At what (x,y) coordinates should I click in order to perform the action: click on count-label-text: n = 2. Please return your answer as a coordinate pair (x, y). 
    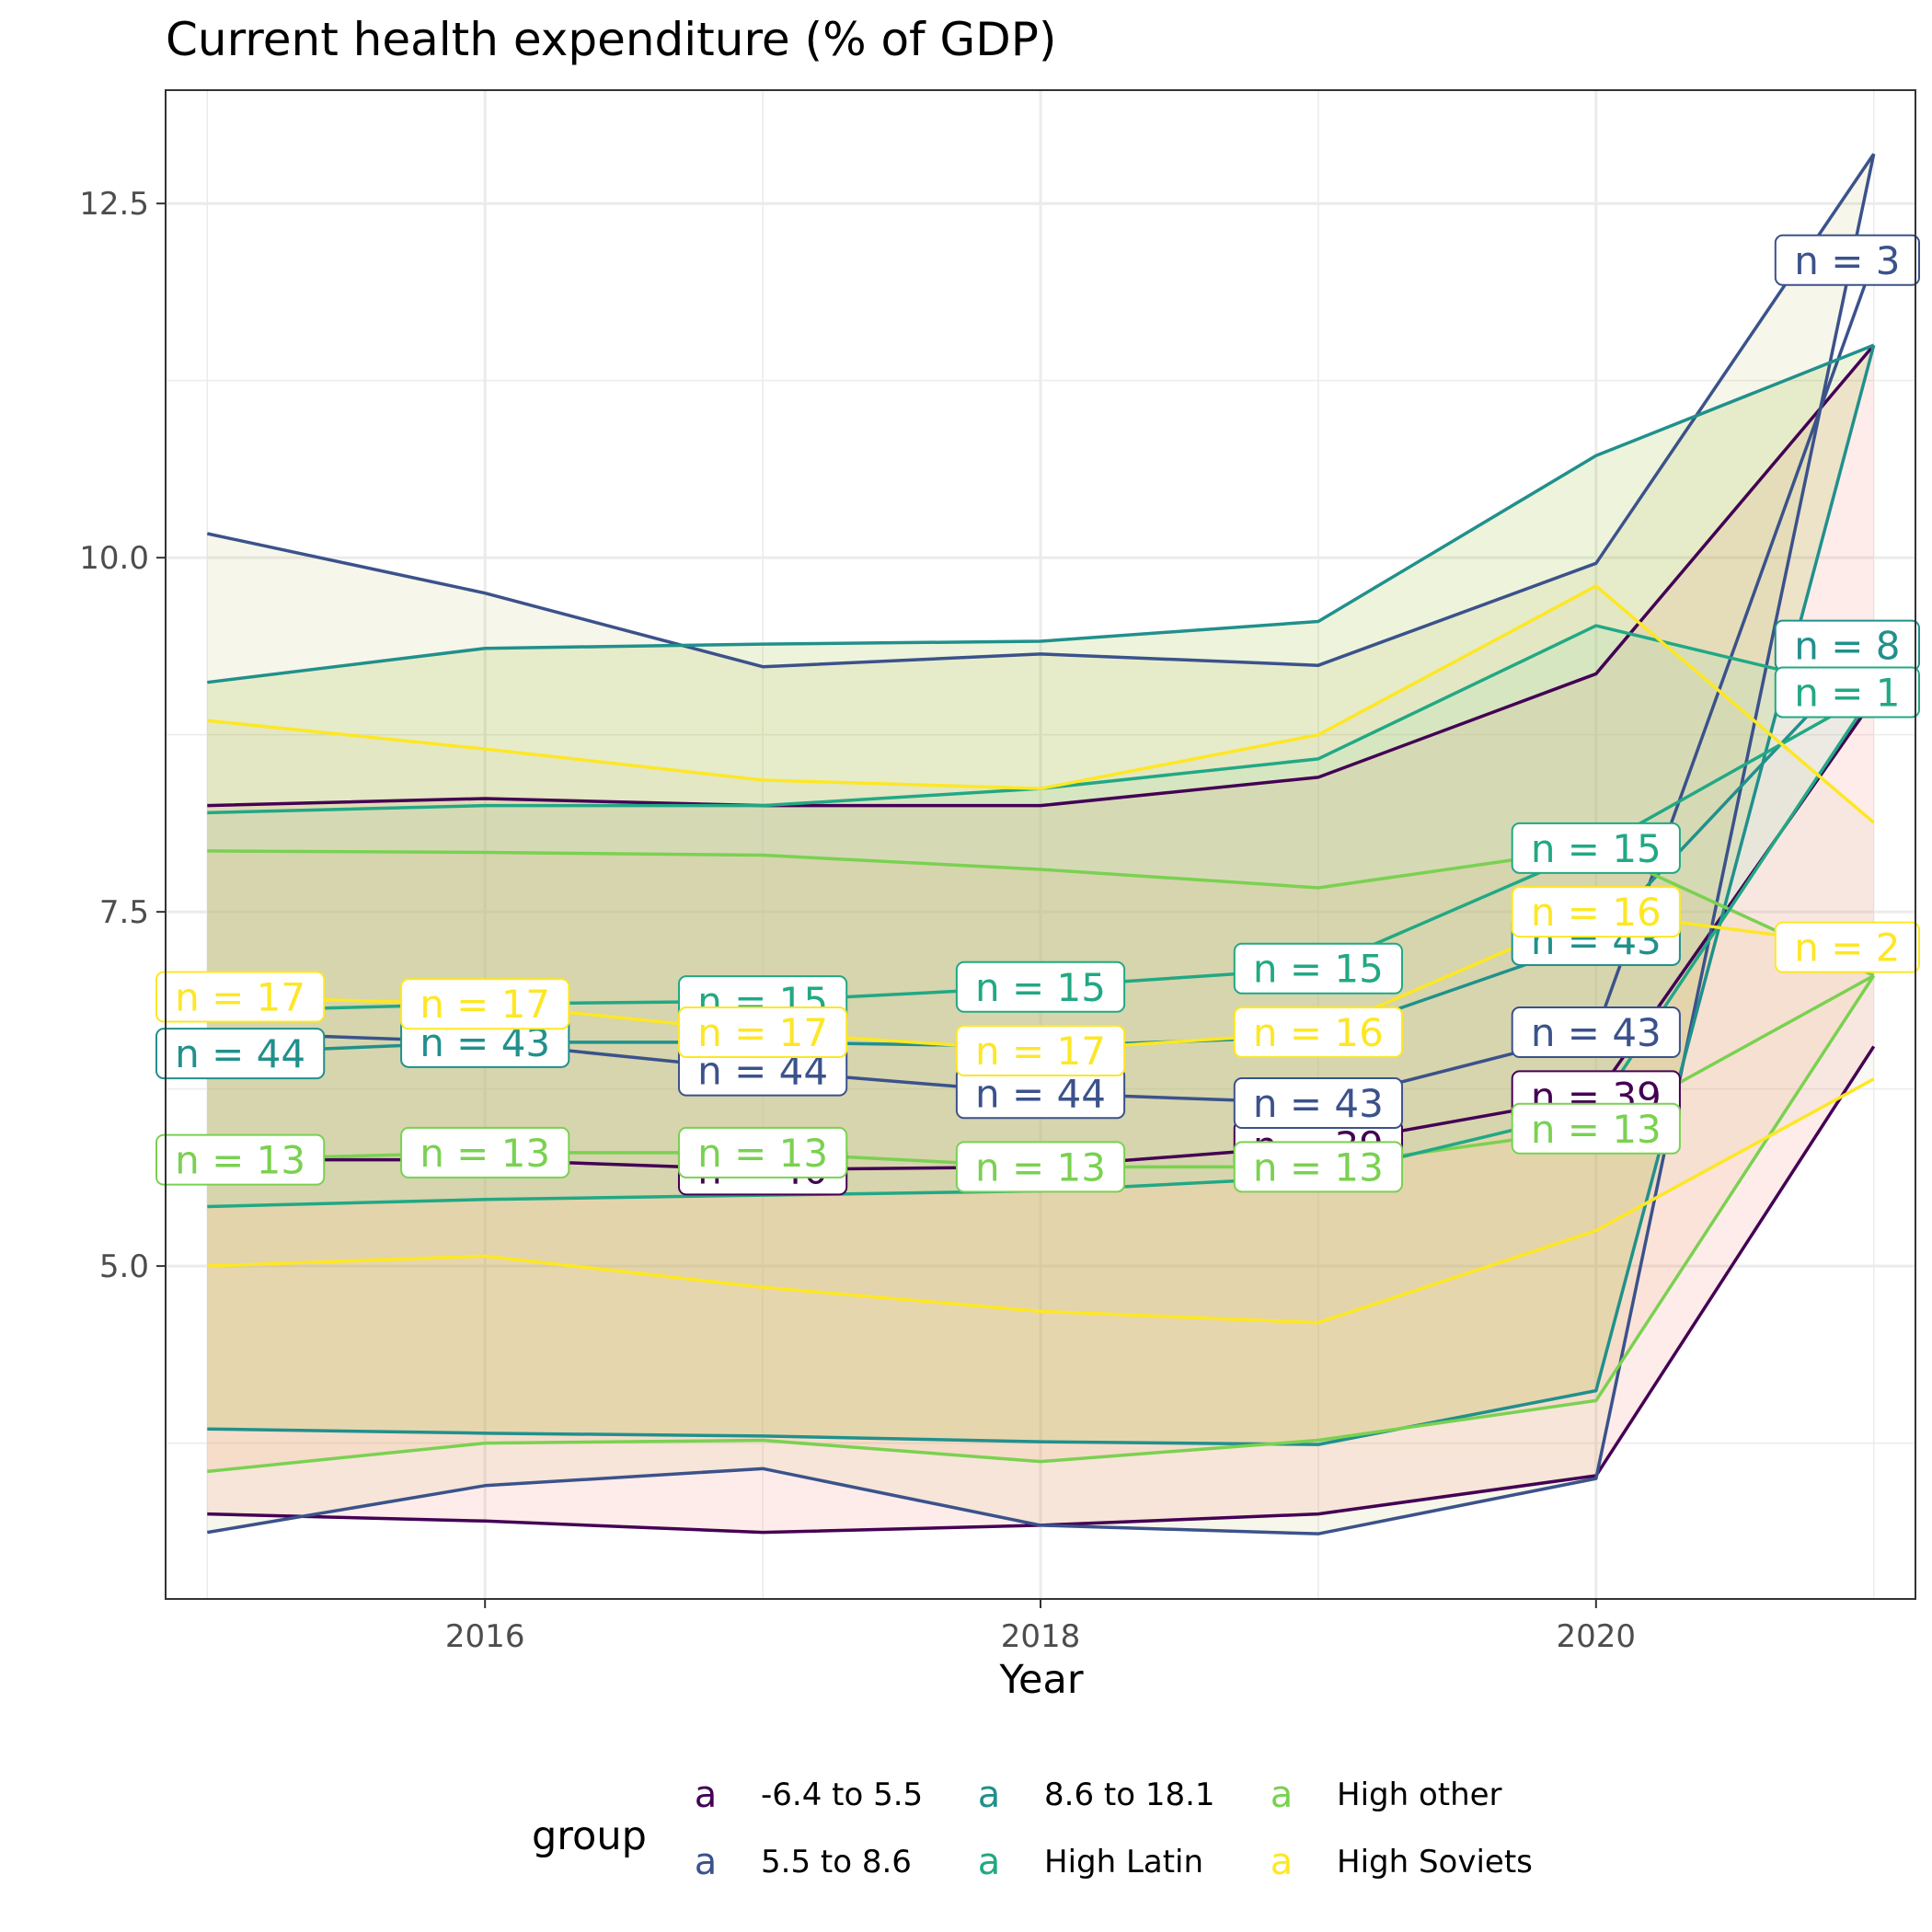
    Looking at the image, I should click on (1847, 949).